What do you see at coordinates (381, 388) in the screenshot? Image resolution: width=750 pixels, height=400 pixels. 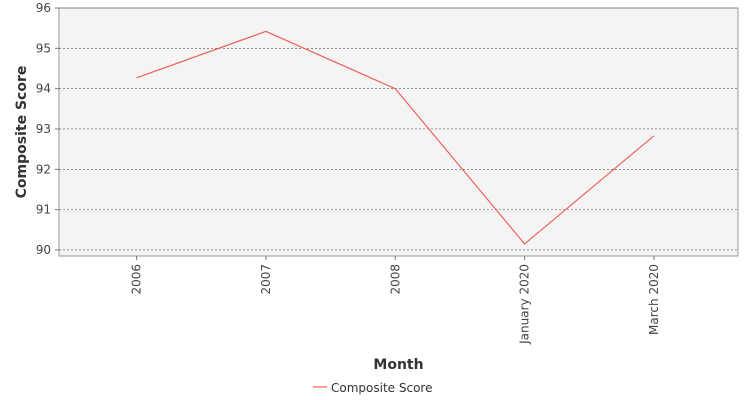 I see `legend-label: Composite Score` at bounding box center [381, 388].